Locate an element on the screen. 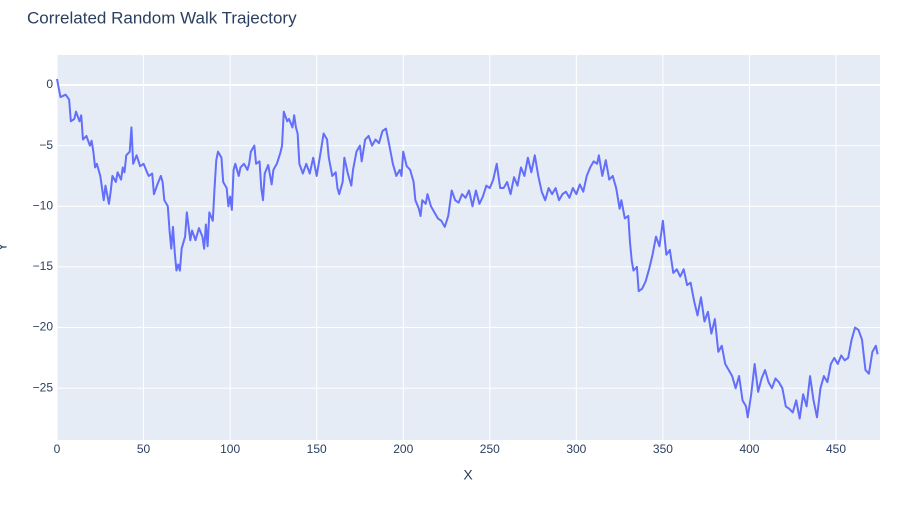 The image size is (910, 515). y-tick-label: −10 is located at coordinates (43, 205).